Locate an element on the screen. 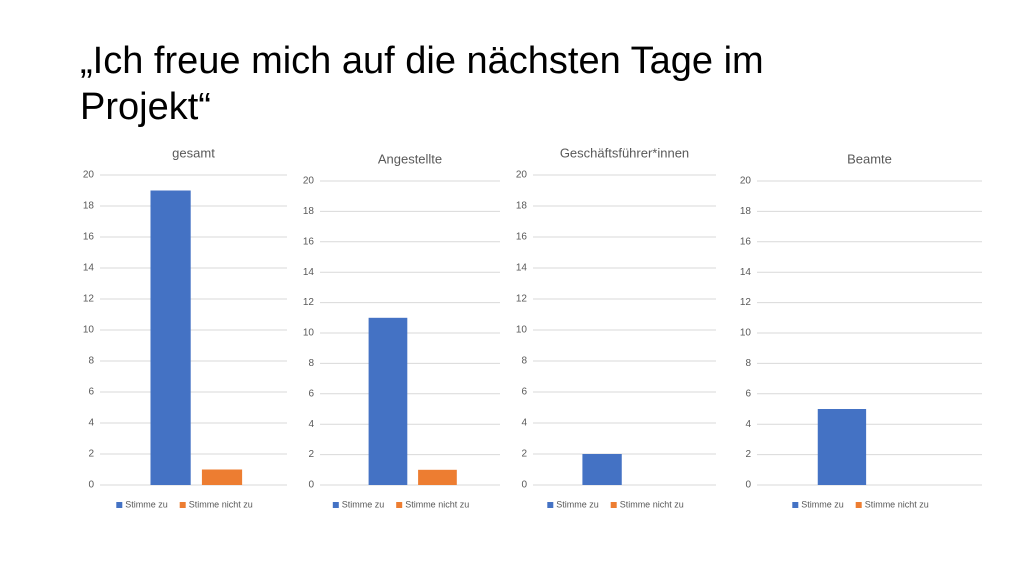  chart-title: Angestellte is located at coordinates (410, 158).